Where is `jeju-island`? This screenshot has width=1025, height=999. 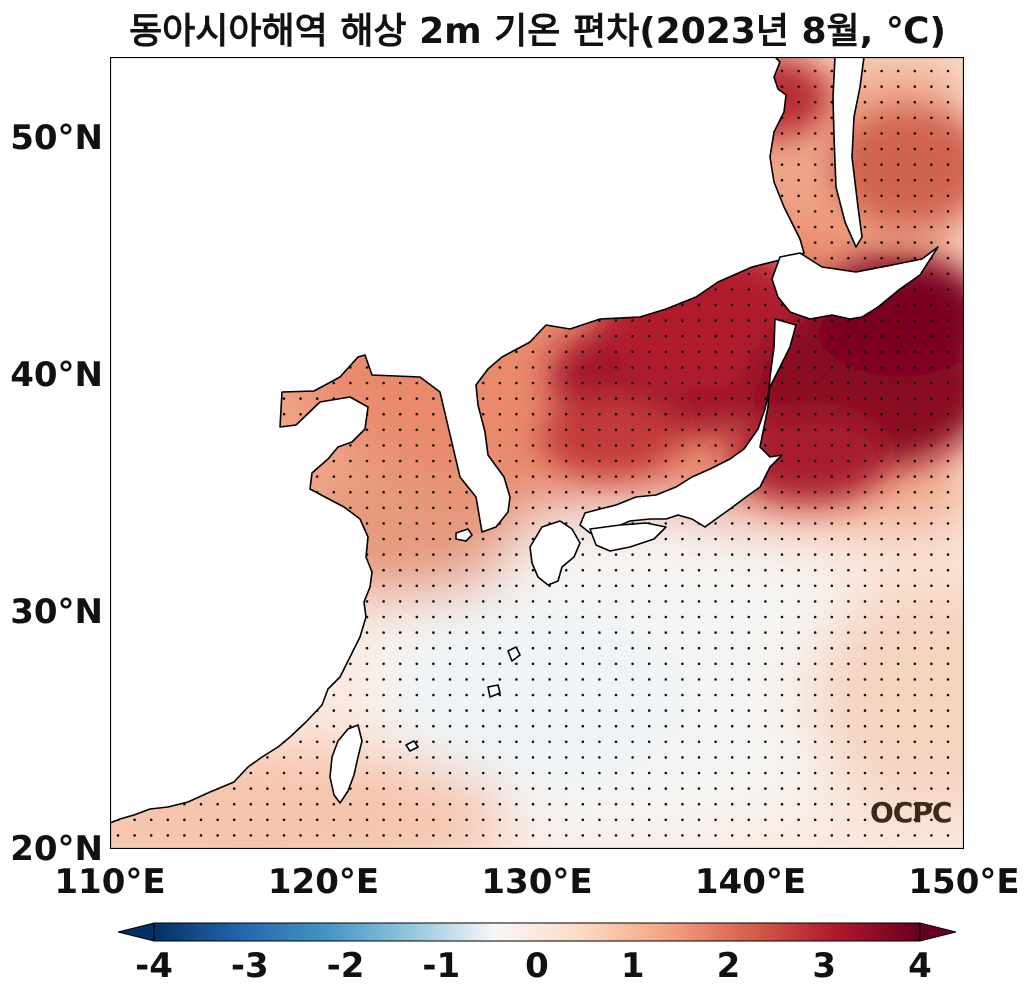 jeju-island is located at coordinates (464, 535).